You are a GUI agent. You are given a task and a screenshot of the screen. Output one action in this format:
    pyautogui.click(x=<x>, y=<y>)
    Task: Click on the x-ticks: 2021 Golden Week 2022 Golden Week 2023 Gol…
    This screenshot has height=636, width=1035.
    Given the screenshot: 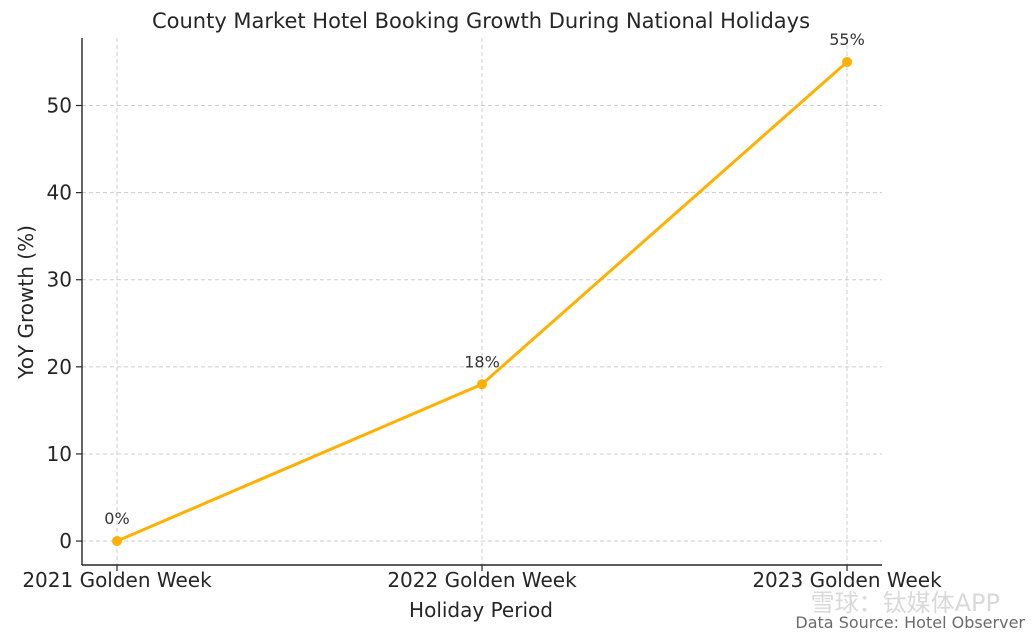 What is the action you would take?
    pyautogui.click(x=482, y=578)
    